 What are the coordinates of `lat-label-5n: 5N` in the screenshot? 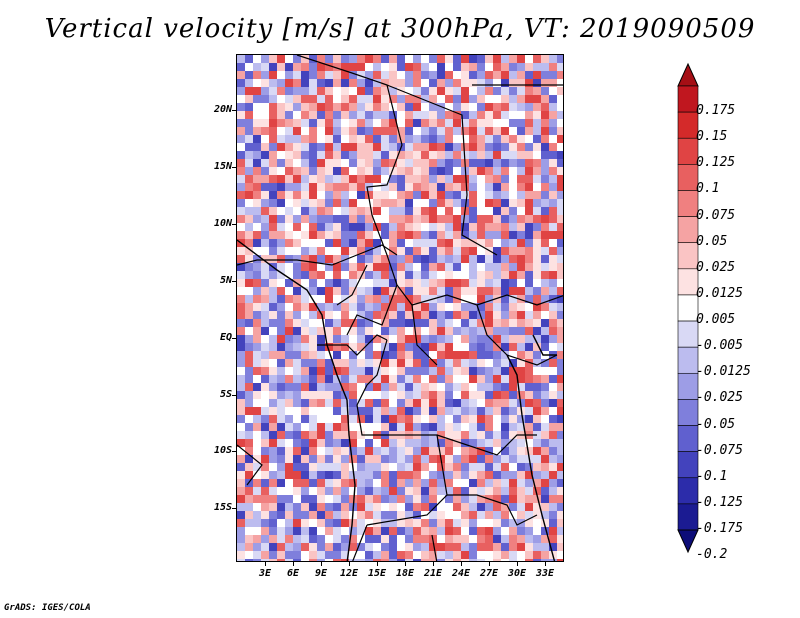 It's located at (225, 280).